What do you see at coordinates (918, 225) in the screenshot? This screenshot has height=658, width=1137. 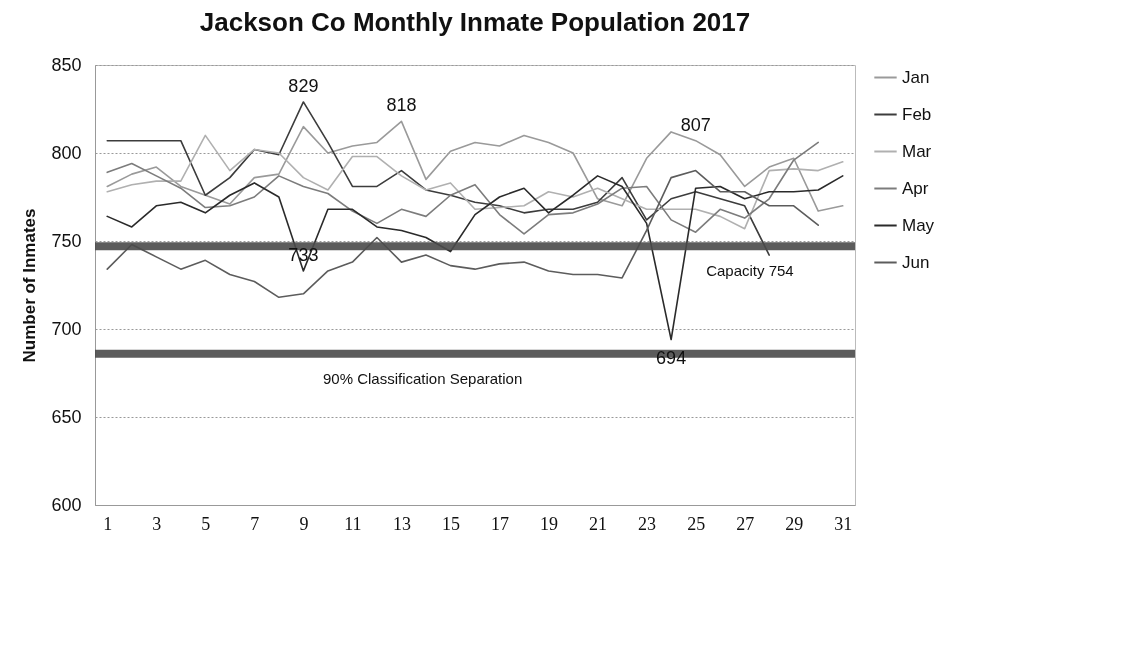 I see `legend-label: May` at bounding box center [918, 225].